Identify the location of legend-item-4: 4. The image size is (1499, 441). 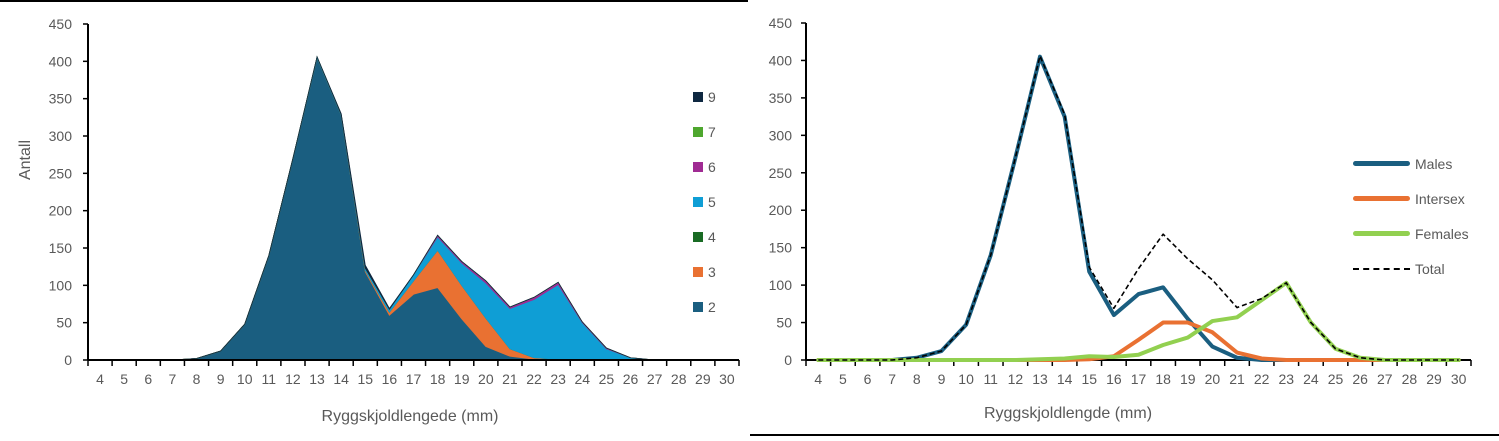
(704, 236).